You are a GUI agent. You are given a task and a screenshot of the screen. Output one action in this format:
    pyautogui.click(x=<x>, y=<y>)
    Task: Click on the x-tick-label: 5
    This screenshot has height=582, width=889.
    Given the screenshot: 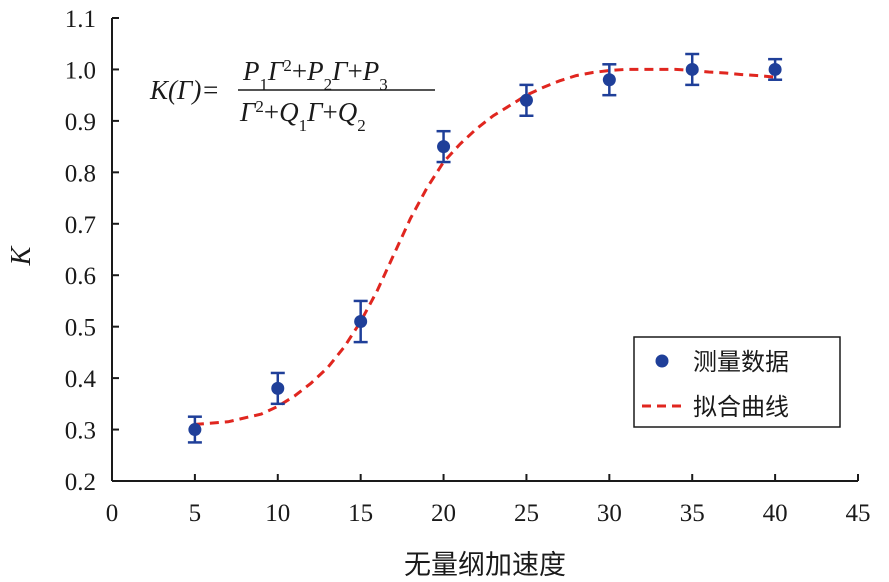 What is the action you would take?
    pyautogui.click(x=195, y=513)
    